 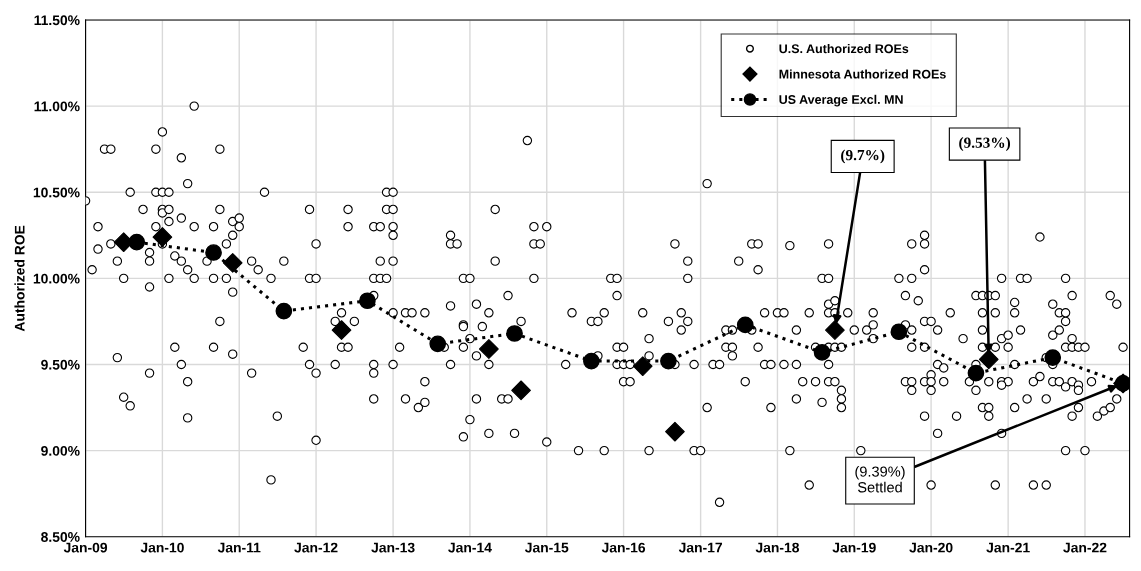 I want to click on x-tick-label: Jan-14, so click(x=470, y=547).